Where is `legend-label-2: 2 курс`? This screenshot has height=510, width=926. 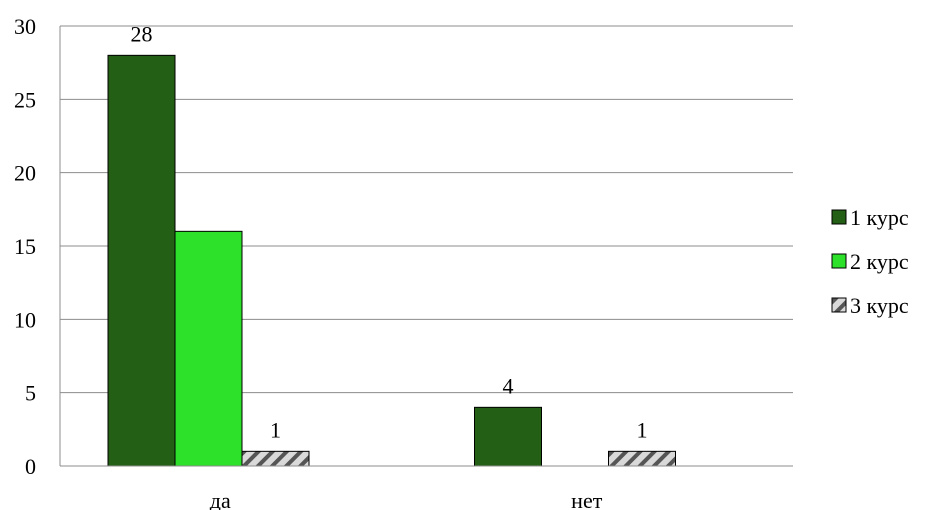
legend-label-2: 2 курс is located at coordinates (879, 261).